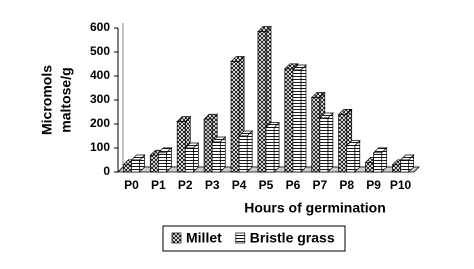 The height and width of the screenshot is (269, 474). Describe the element at coordinates (131, 185) in the screenshot. I see `x-tick-label: P0` at that location.